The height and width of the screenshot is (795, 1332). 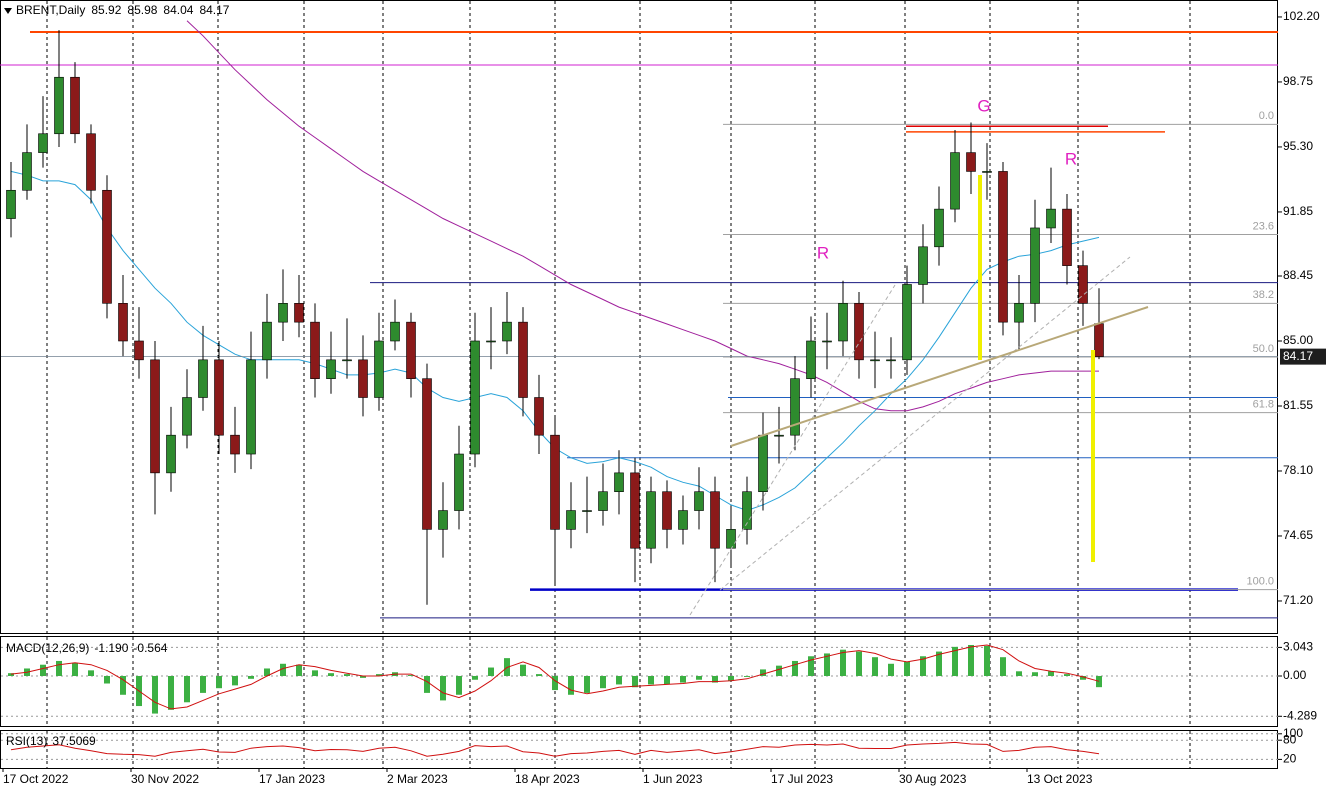 I want to click on symbol-header: BRENT,Daily 85.92 85.98 84.04 84.17, so click(x=123, y=10).